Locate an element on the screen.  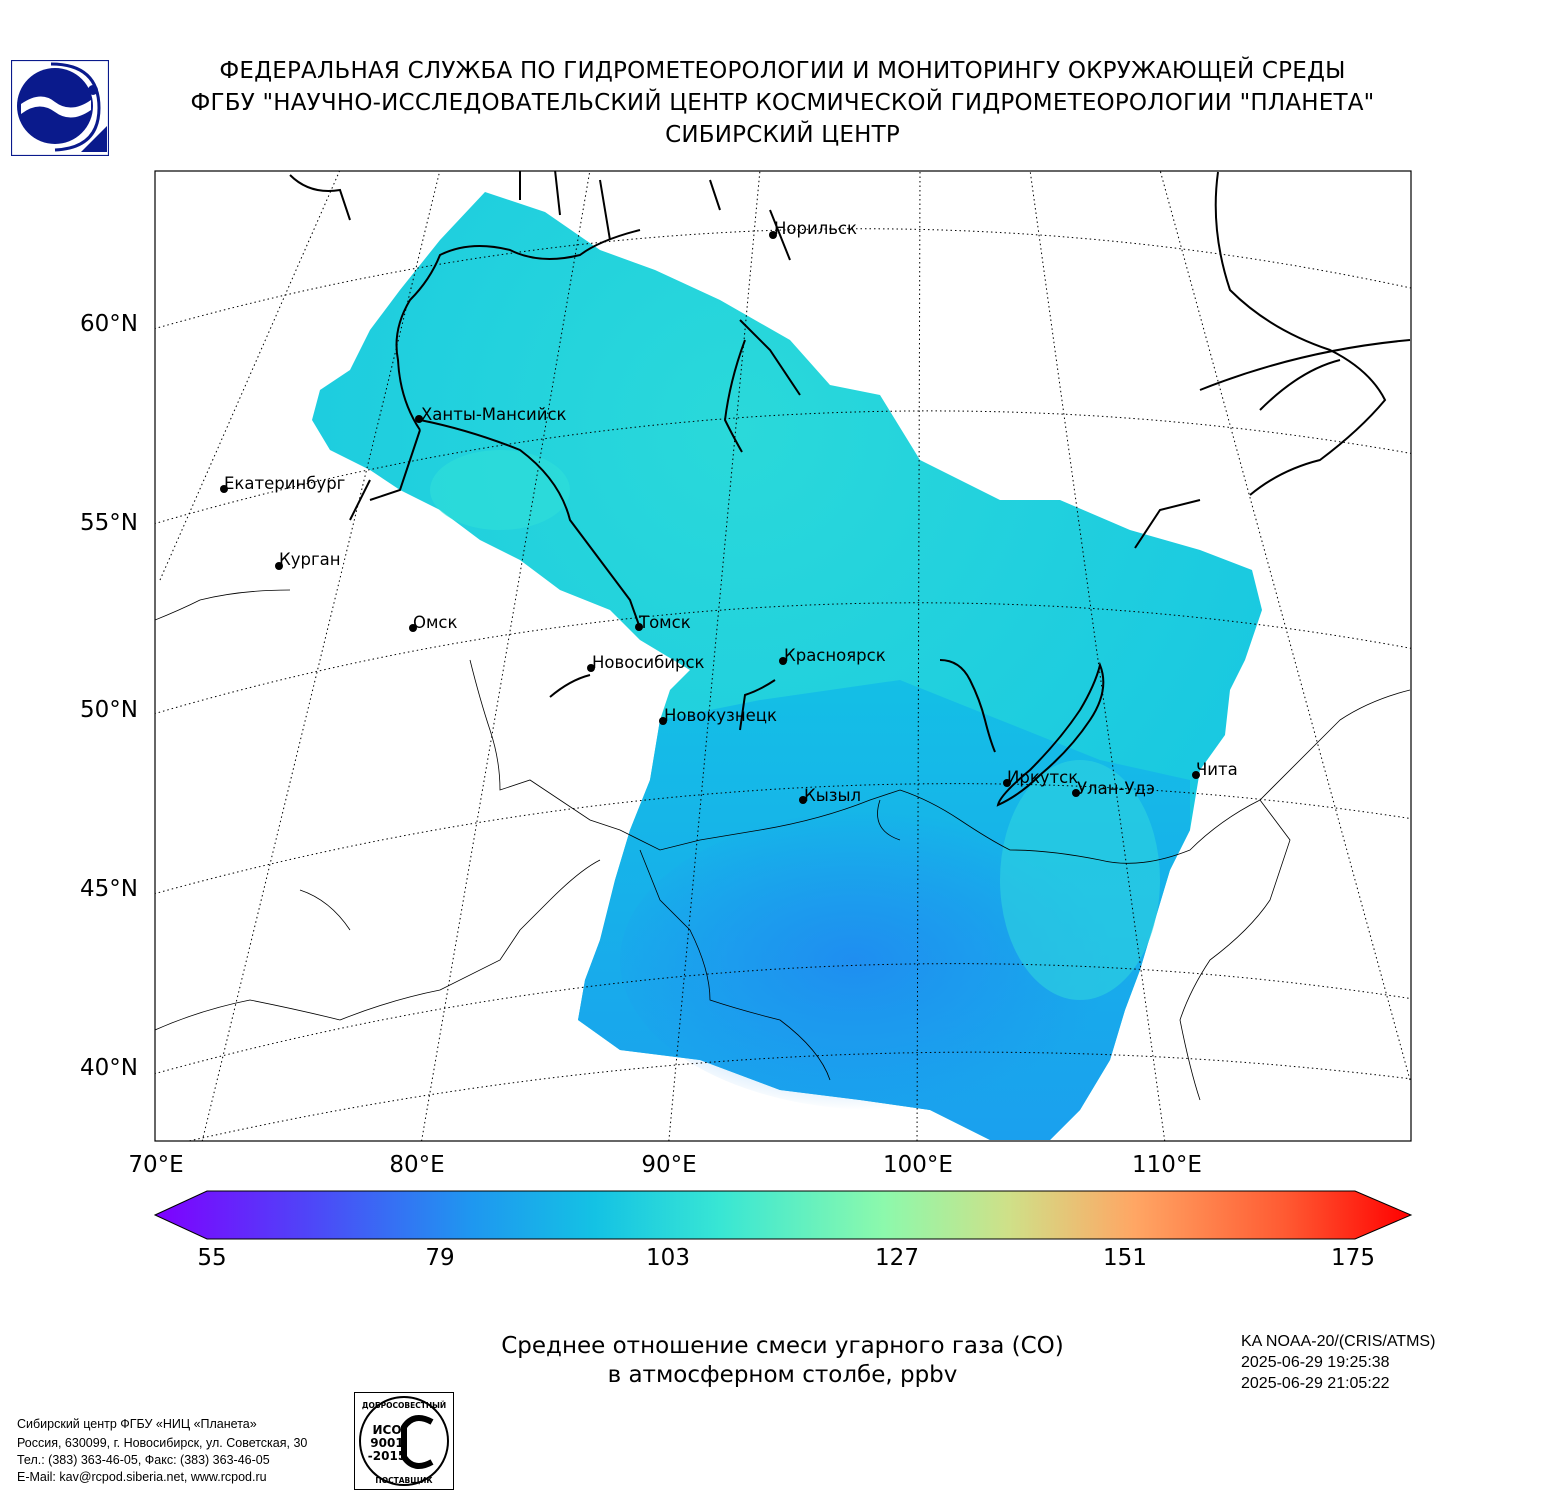
city-label-chita: Чита is located at coordinates (1217, 769).